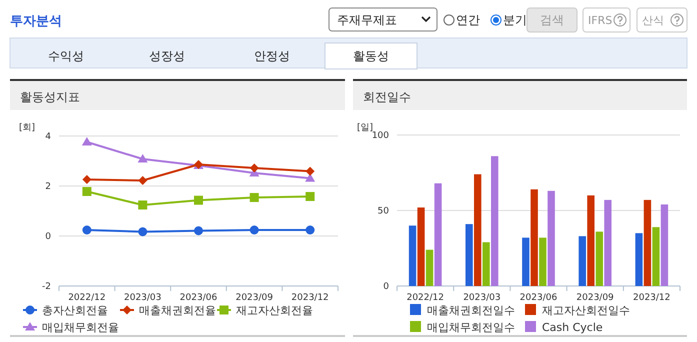 The width and height of the screenshot is (697, 342). Describe the element at coordinates (50, 97) in the screenshot. I see `chart-title: 활동성지표` at that location.